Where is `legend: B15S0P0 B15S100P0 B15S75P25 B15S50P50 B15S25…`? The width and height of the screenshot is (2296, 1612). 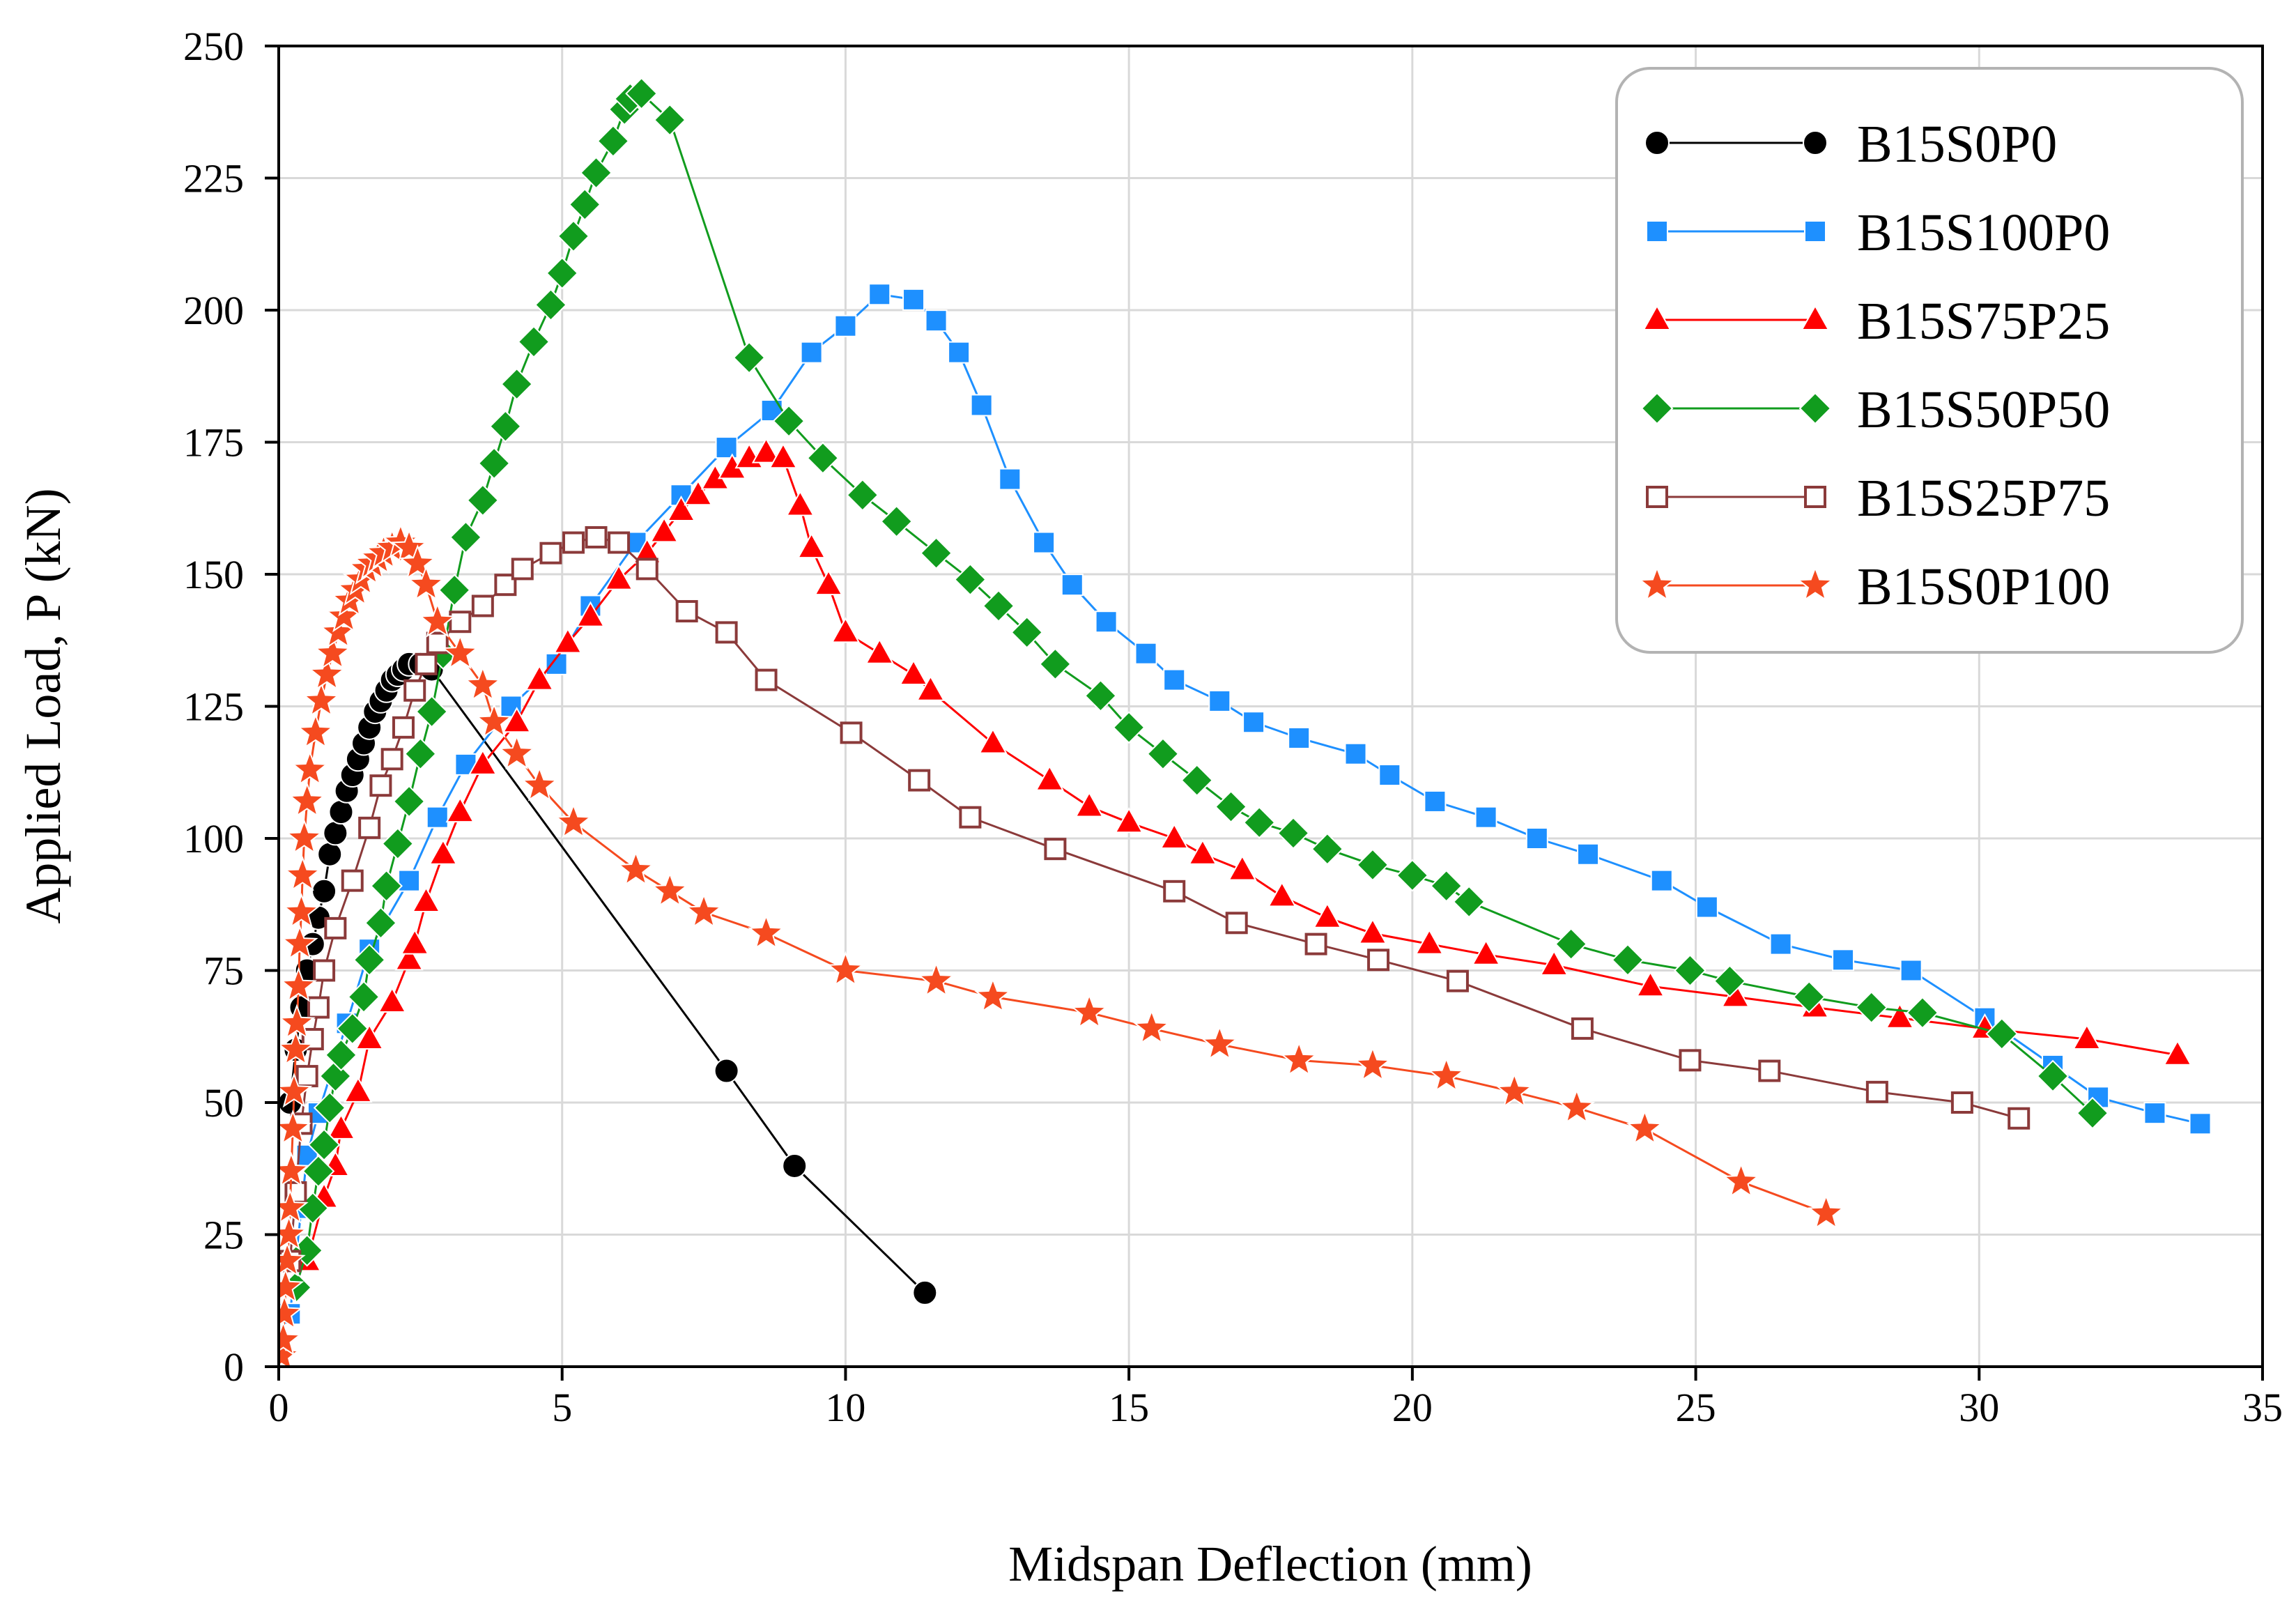 legend: B15S0P0 B15S100P0 B15S75P25 B15S50P50 B15S25… is located at coordinates (1929, 360).